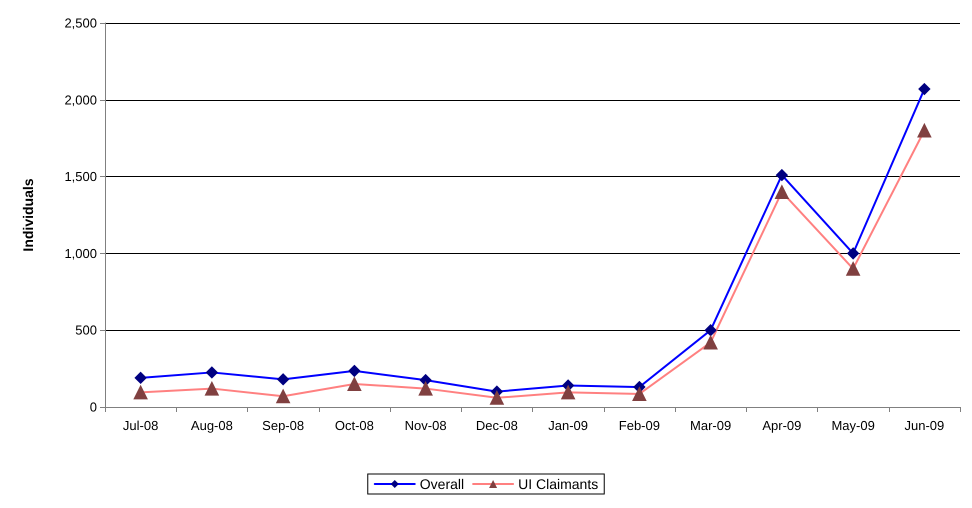 This screenshot has height=508, width=972. What do you see at coordinates (140, 425) in the screenshot?
I see `x-tick-label: Jul-08` at bounding box center [140, 425].